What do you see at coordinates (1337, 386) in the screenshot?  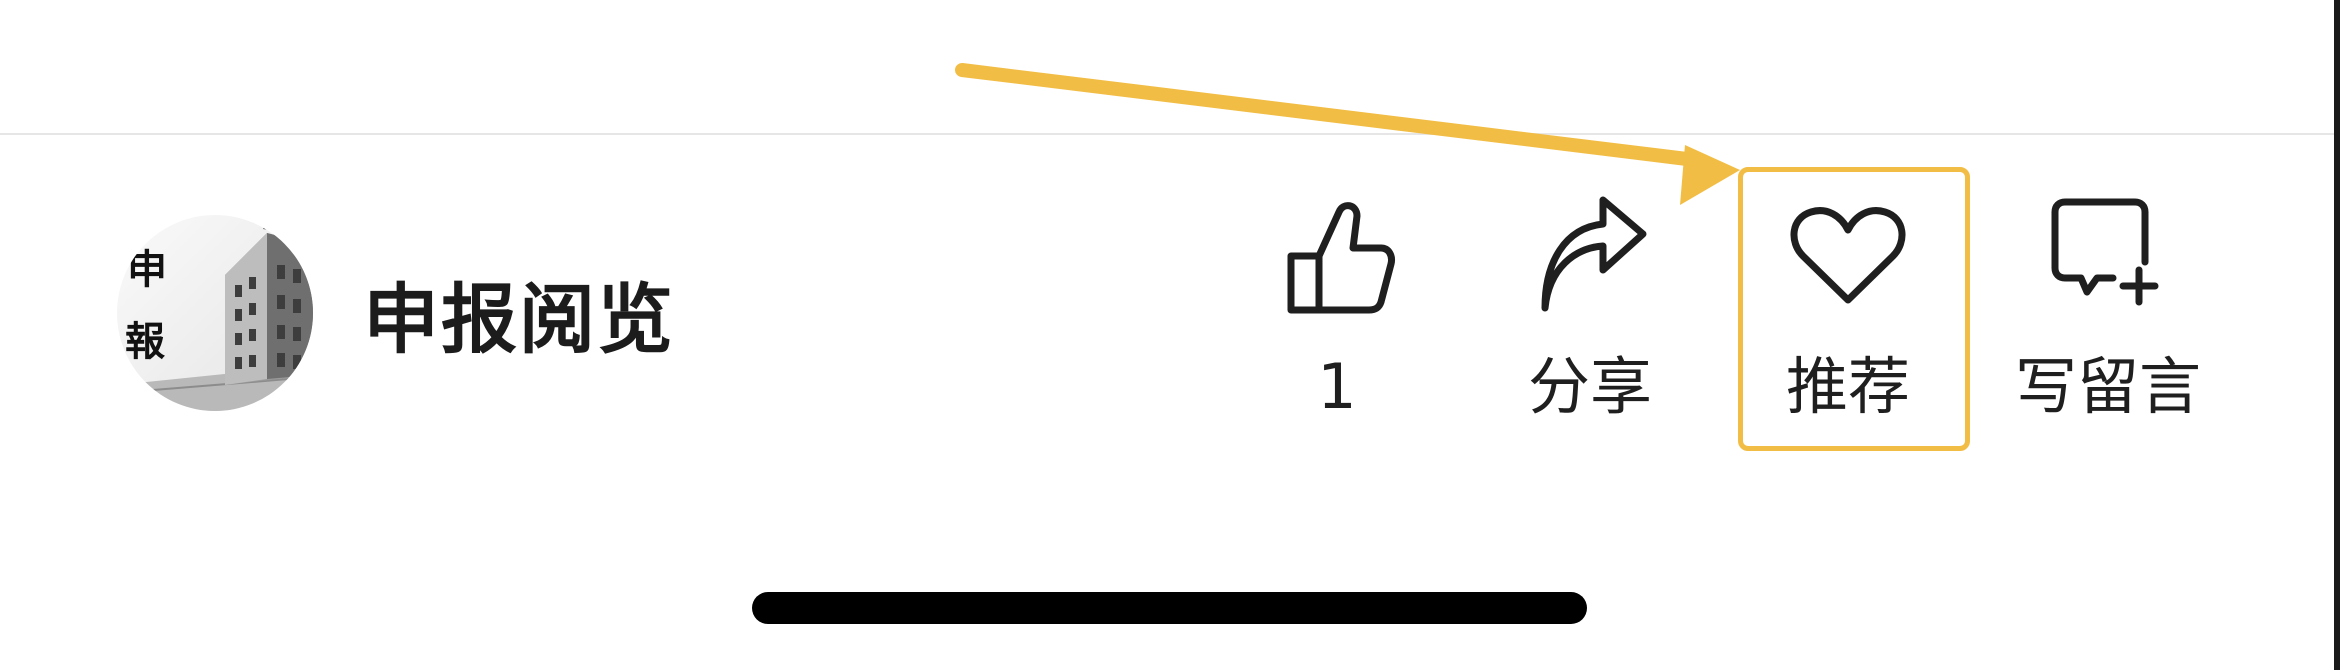 I see `like-count: 1` at bounding box center [1337, 386].